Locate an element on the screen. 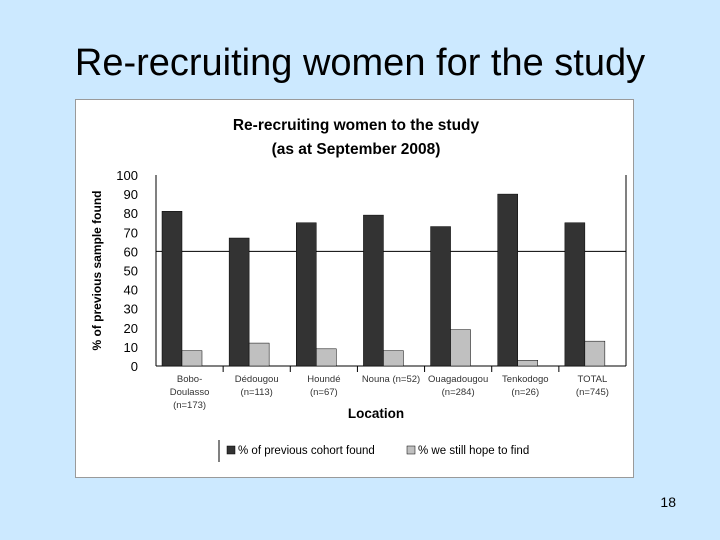  y-tick-label: 60 is located at coordinates (131, 251).